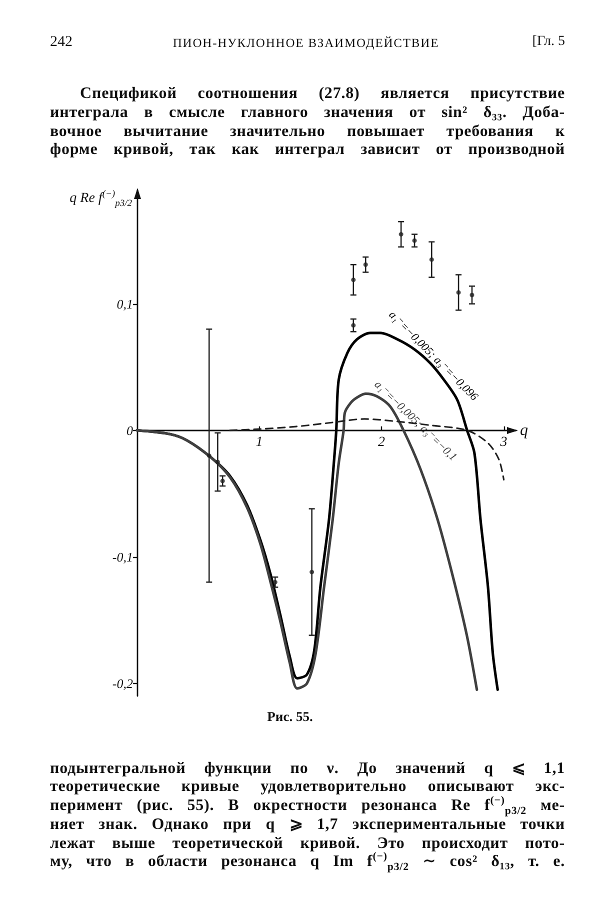 Image resolution: width=600 pixels, height=920 pixels. What do you see at coordinates (548, 42) in the screenshot?
I see `text: [Гл. 5` at bounding box center [548, 42].